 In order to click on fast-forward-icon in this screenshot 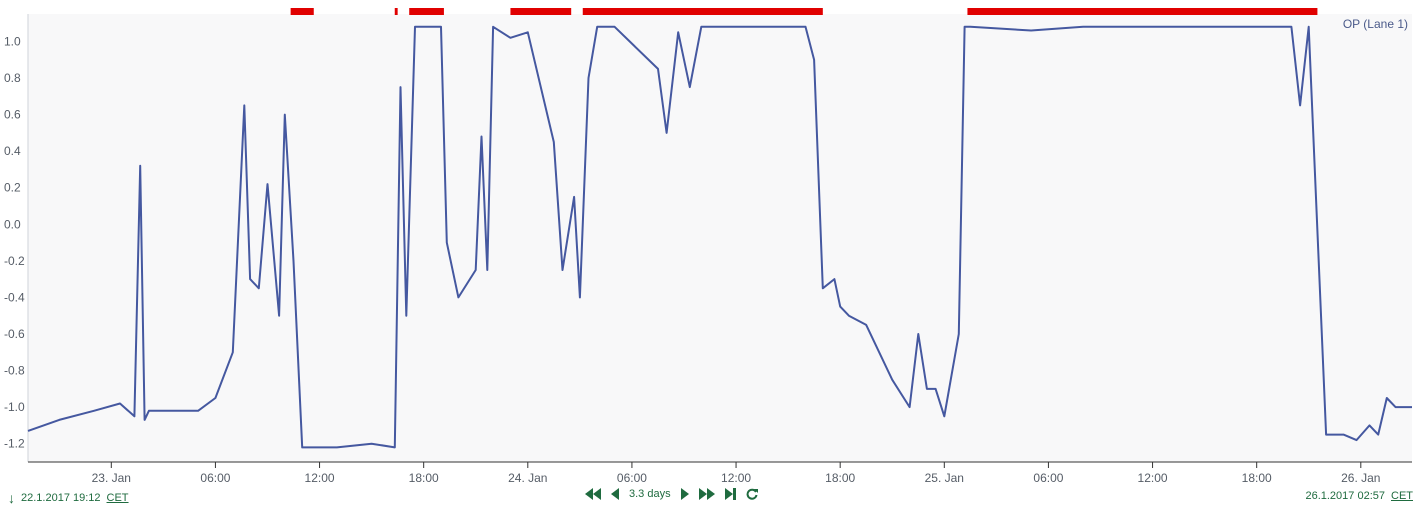, I will do `click(706, 494)`.